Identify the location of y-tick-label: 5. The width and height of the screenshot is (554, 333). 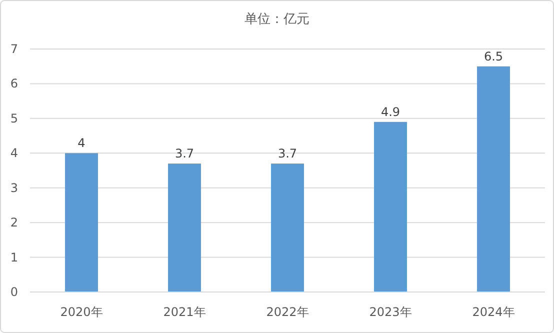
(14, 118).